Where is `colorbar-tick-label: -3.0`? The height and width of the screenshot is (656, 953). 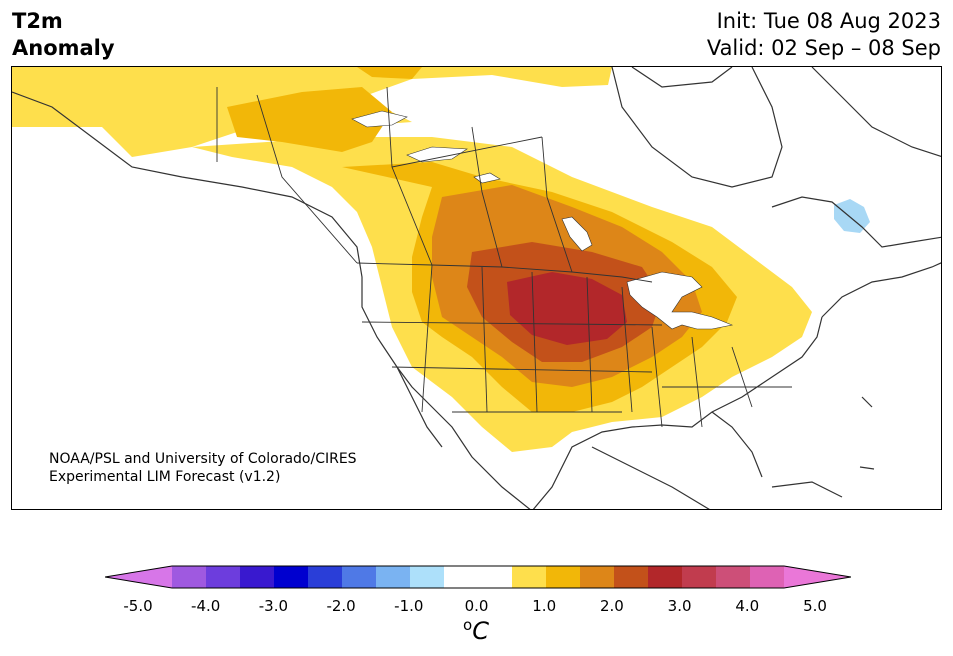 colorbar-tick-label: -3.0 is located at coordinates (273, 606).